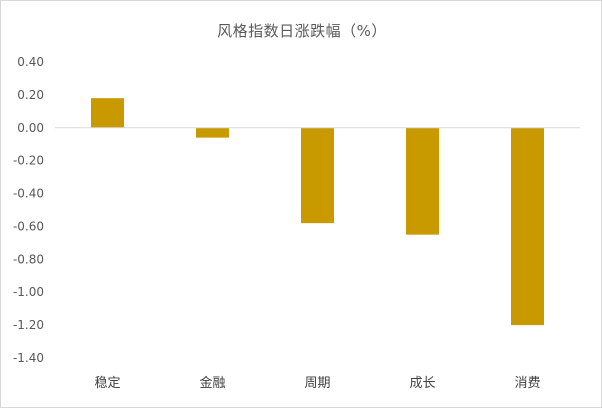 This screenshot has width=602, height=408. I want to click on y-tick-label: -0.40, so click(28, 194).